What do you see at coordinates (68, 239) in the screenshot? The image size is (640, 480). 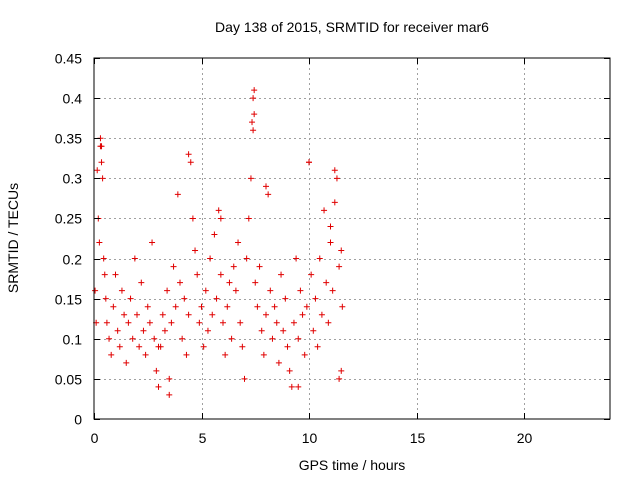 I see `y-tick-labels: 0 0.05 0.1 0.15 0.2 0.25 0.3 0.35 0.4 0.45` at bounding box center [68, 239].